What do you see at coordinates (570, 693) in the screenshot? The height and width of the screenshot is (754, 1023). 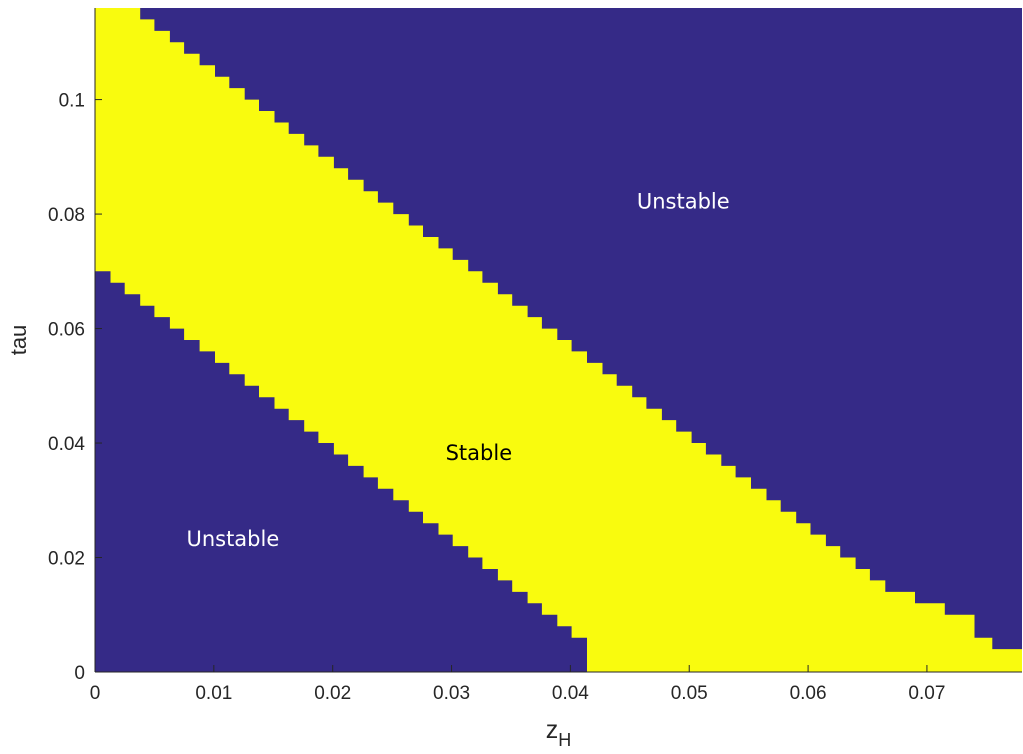 I see `x-tick-label: 0.04` at bounding box center [570, 693].